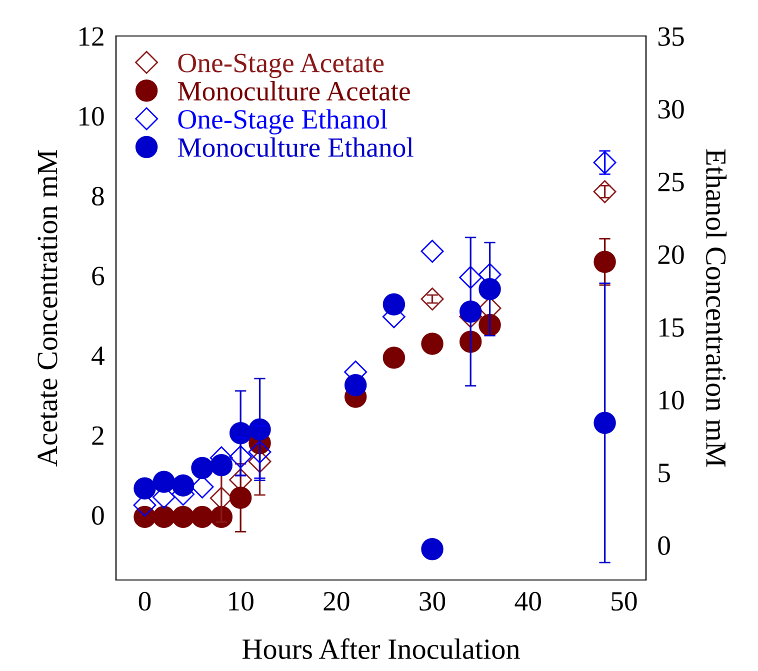  Describe the element at coordinates (281, 66) in the screenshot. I see `legend-label: One-Stage Acetate` at that location.